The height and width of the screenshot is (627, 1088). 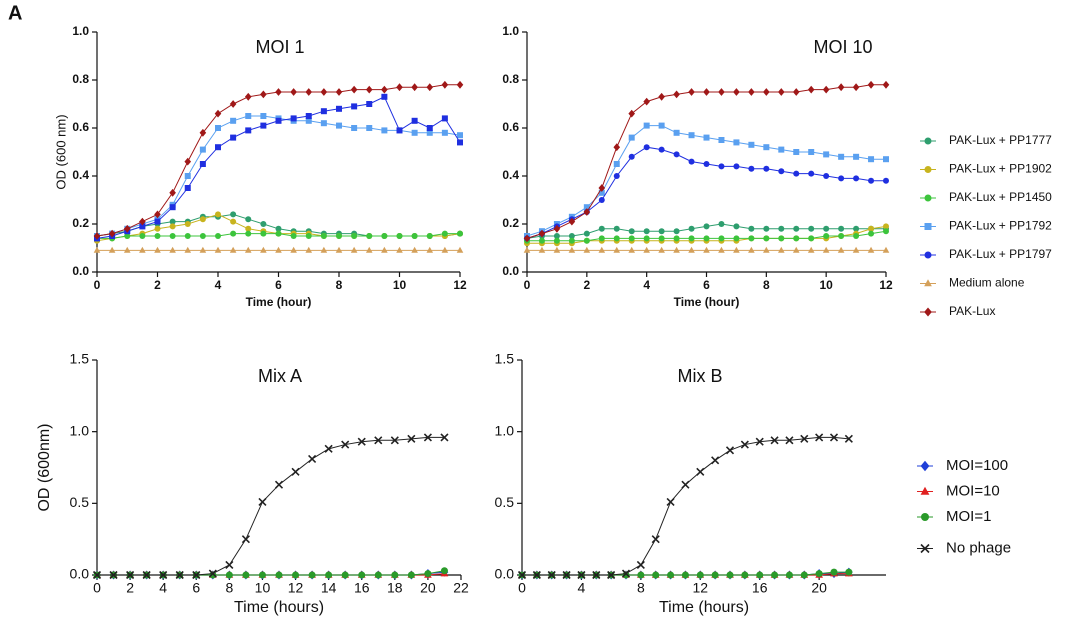 What do you see at coordinates (819, 588) in the screenshot?
I see `x-tick-label: 20` at bounding box center [819, 588].